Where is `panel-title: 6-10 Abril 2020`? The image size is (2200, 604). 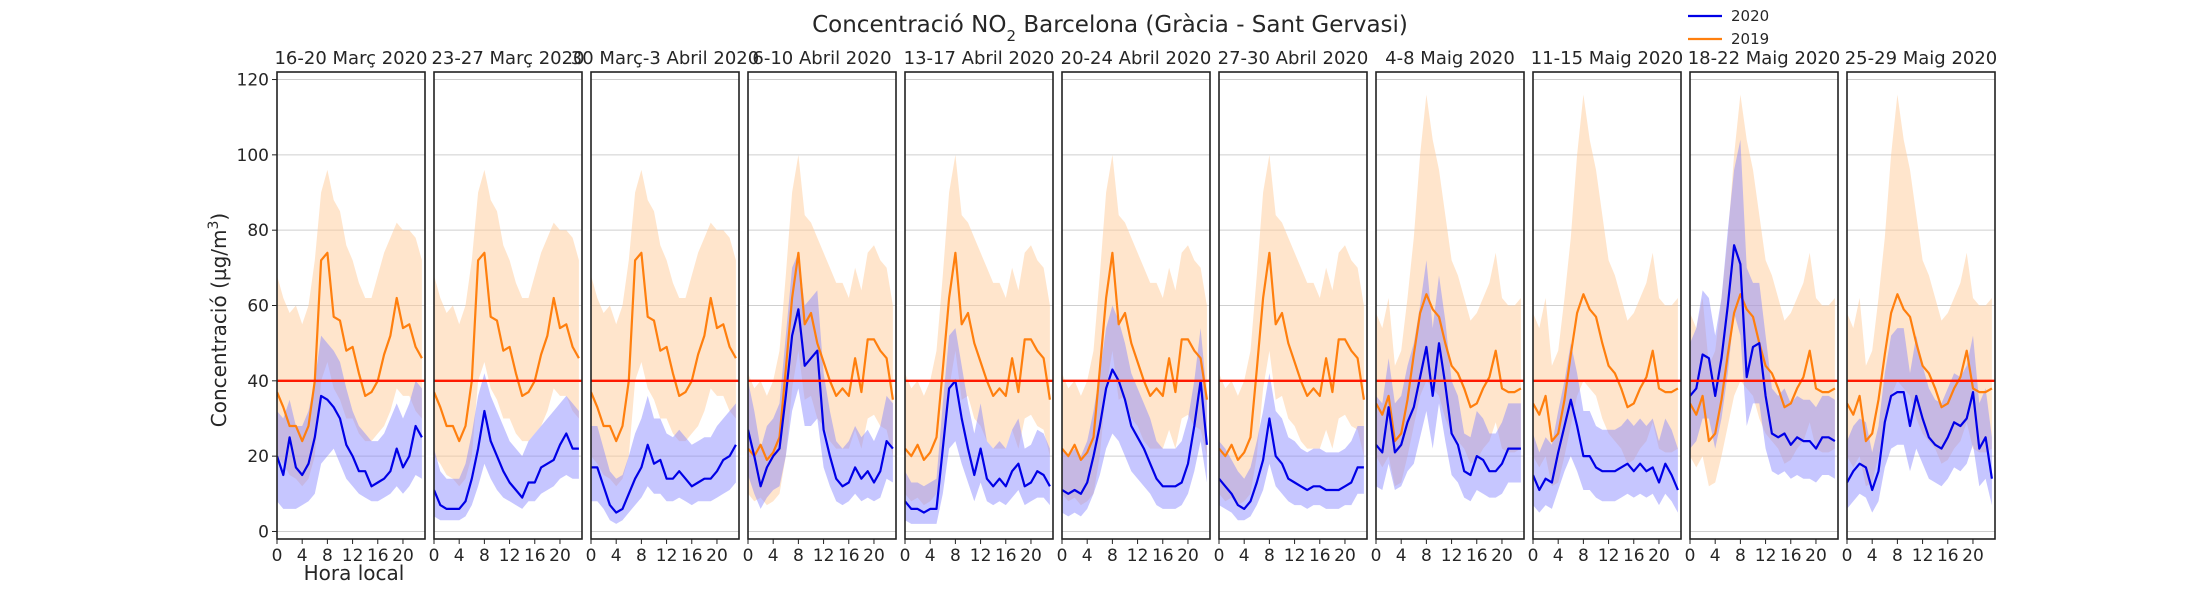 panel-title: 6-10 Abril 2020 is located at coordinates (821, 58).